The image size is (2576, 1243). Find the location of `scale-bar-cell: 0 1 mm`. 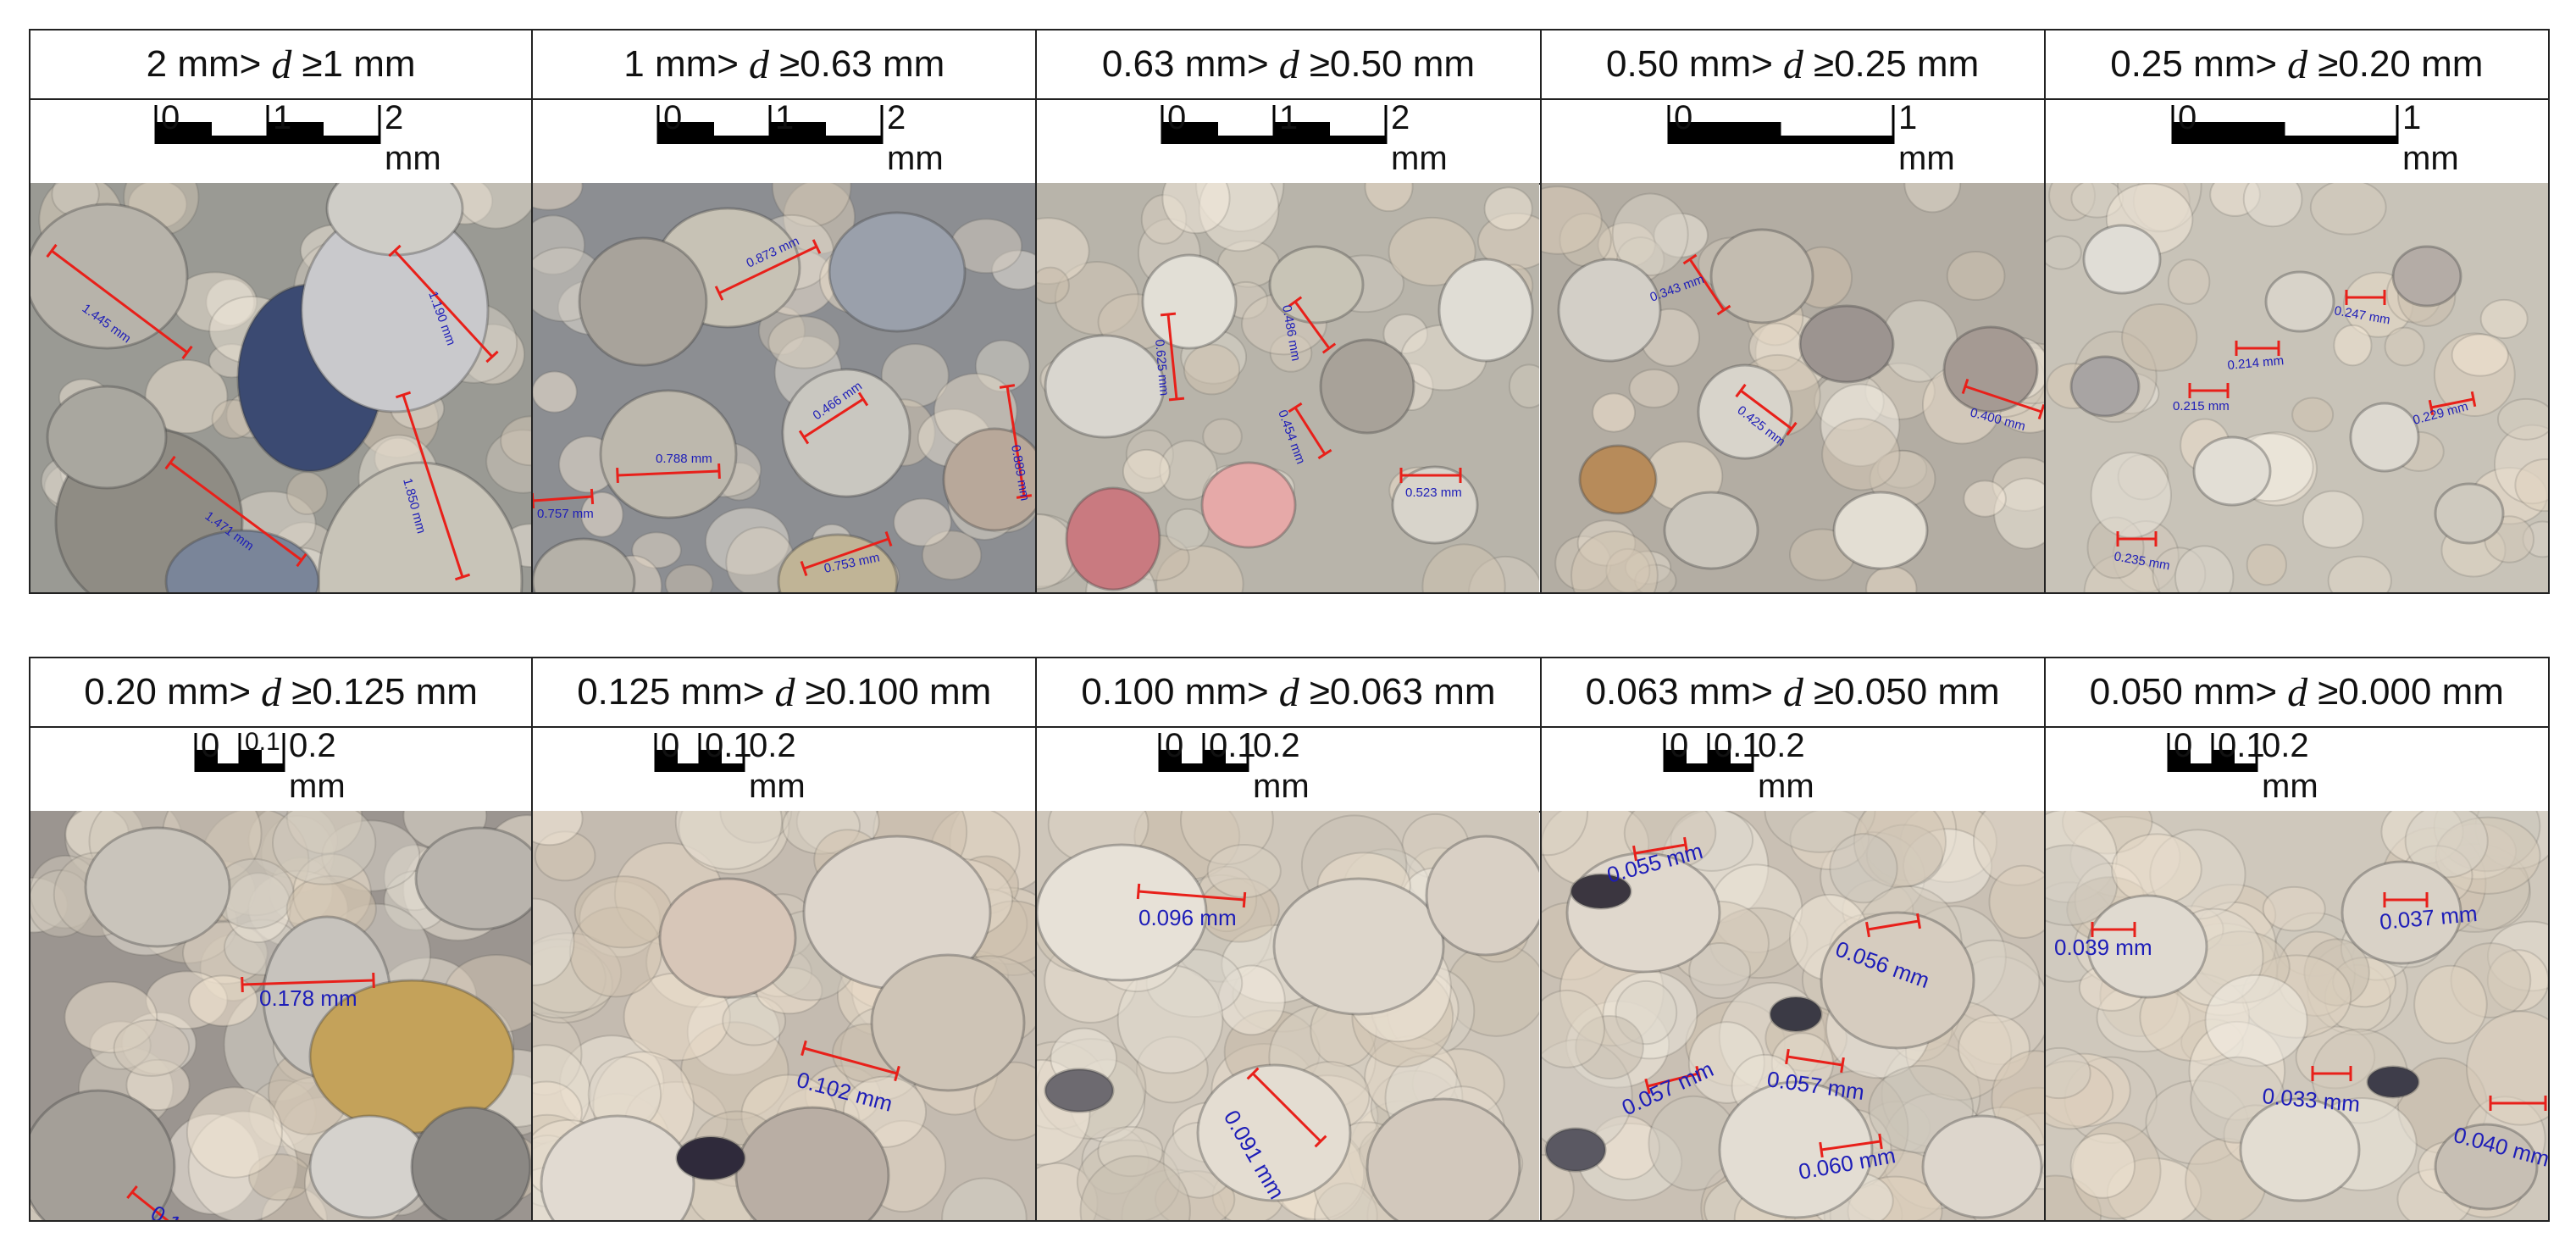

scale-bar-cell: 0 1 mm is located at coordinates (2296, 141).